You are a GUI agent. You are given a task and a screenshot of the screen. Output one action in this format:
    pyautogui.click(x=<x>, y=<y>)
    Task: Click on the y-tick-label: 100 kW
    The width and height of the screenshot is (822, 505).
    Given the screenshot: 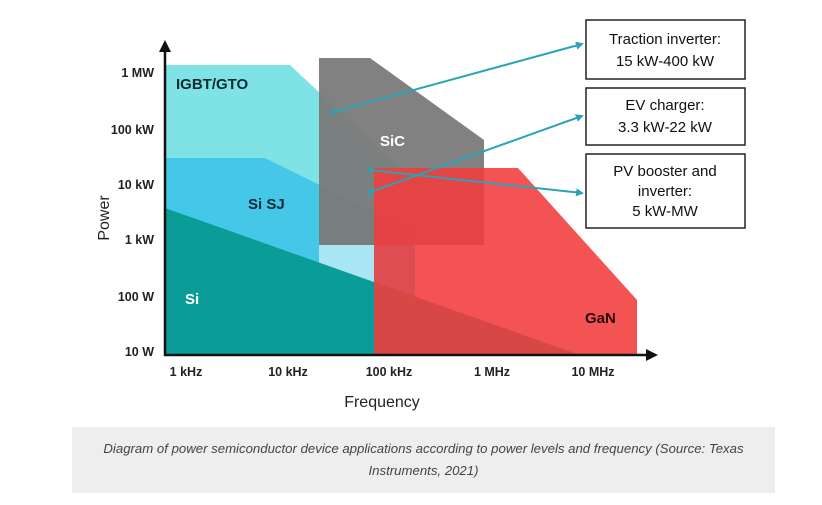 What is the action you would take?
    pyautogui.click(x=132, y=130)
    